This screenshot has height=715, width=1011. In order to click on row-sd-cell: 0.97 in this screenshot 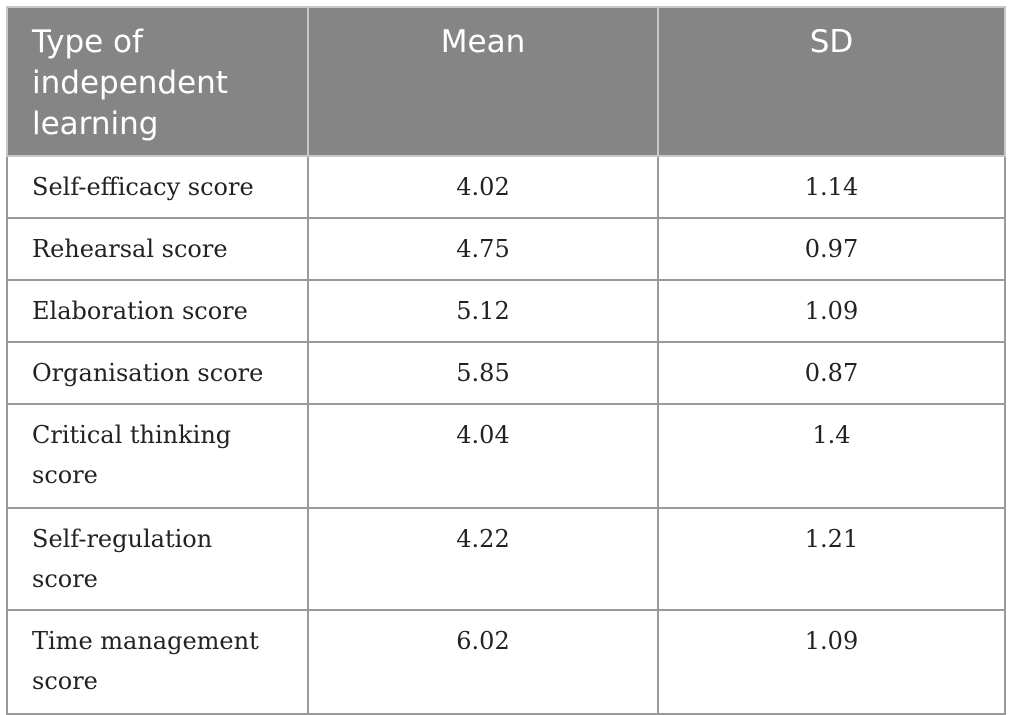, I will do `click(831, 249)`.